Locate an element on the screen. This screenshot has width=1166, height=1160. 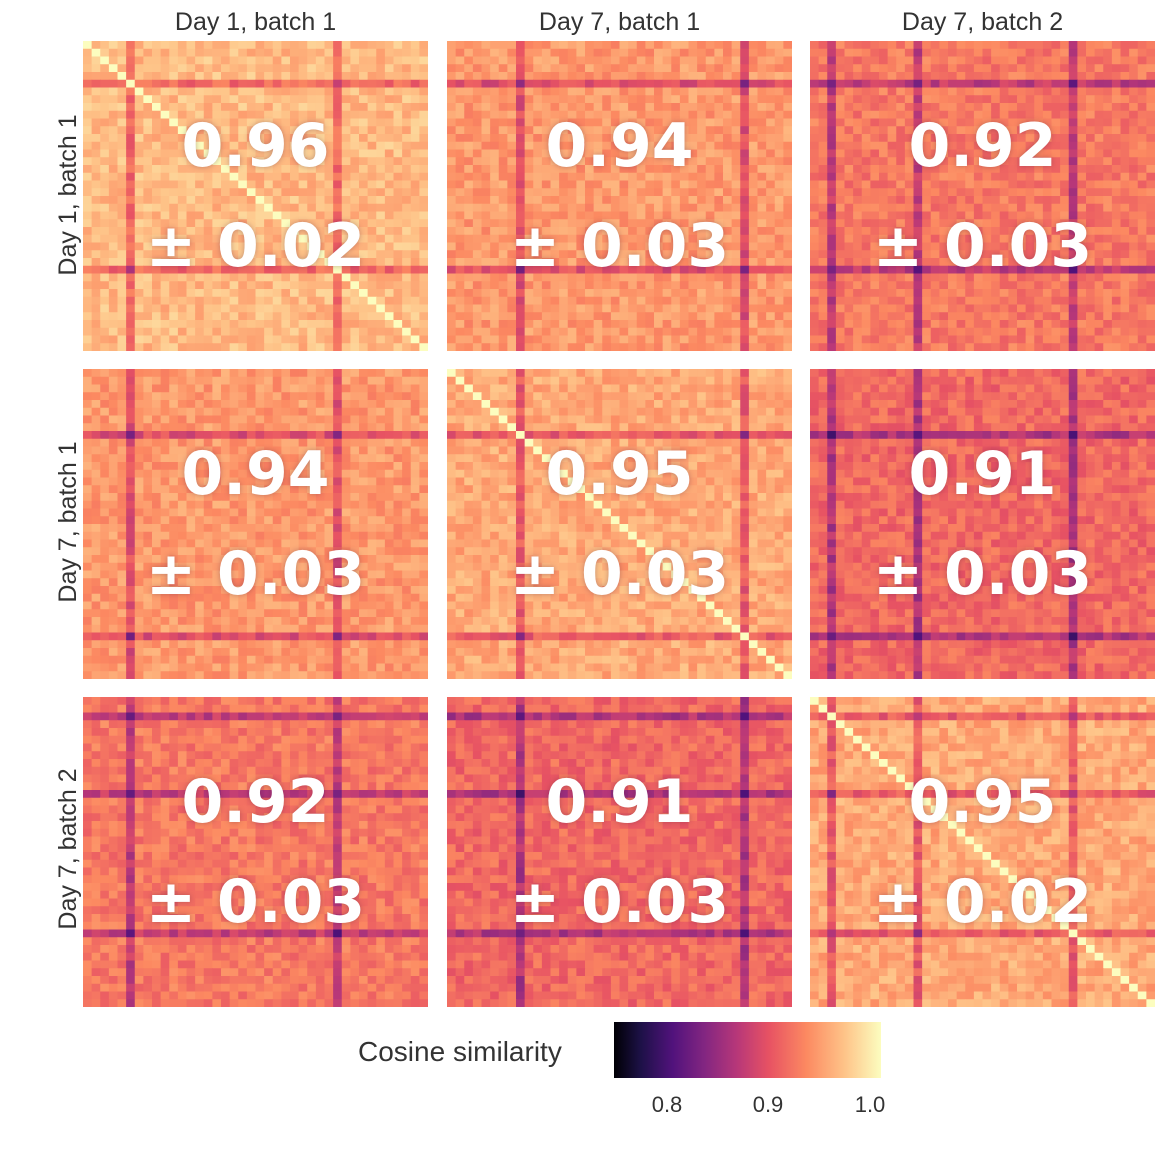
heatmap-panel-0-1: 0.94 ± 0.03 is located at coordinates (619, 196).